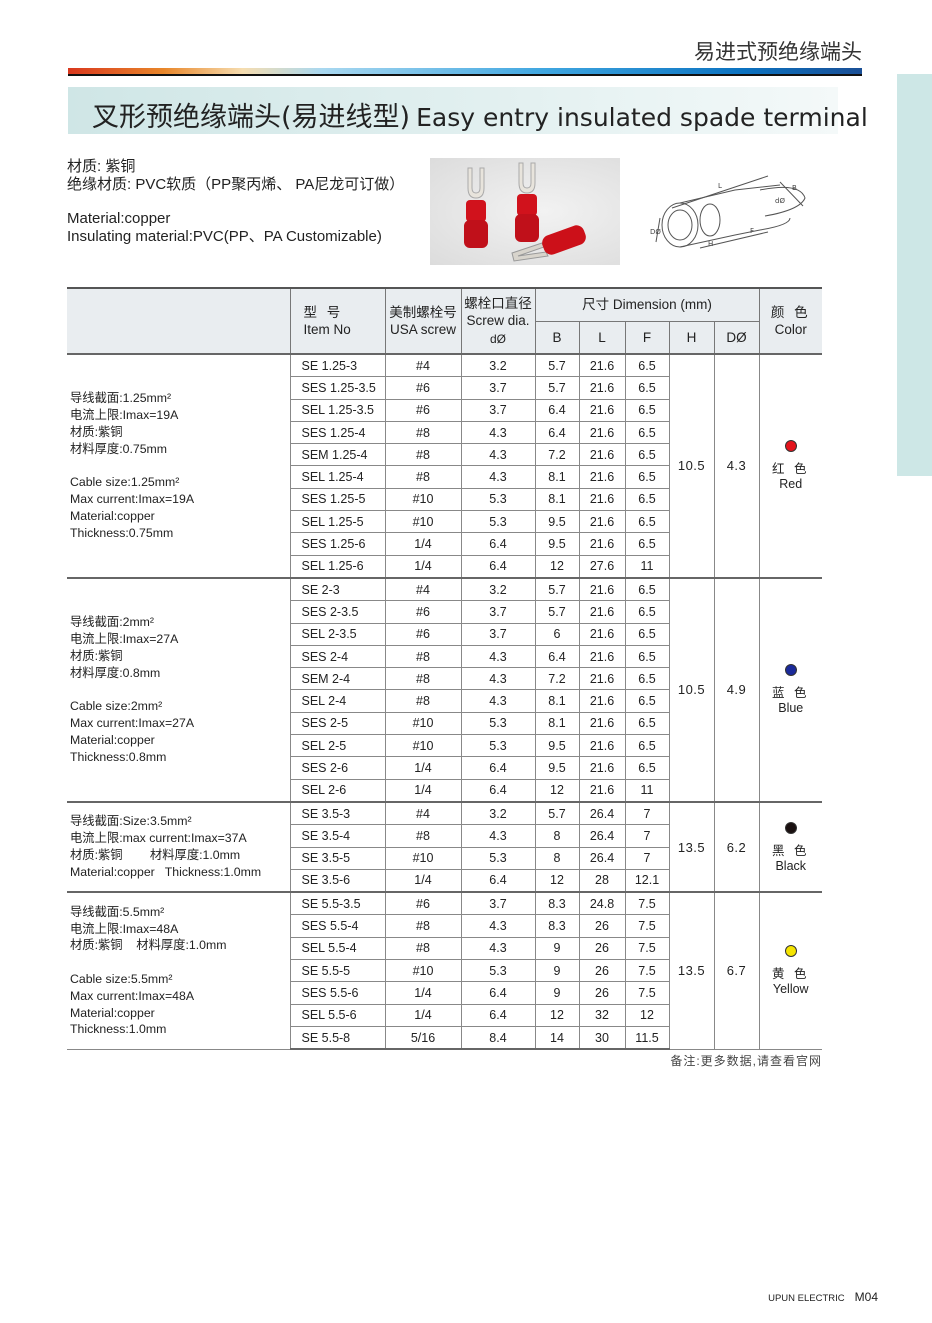 The image size is (932, 1323). I want to click on table-row: SE 3.5-5 #10 5.3 8 26.4 7, so click(444, 858).